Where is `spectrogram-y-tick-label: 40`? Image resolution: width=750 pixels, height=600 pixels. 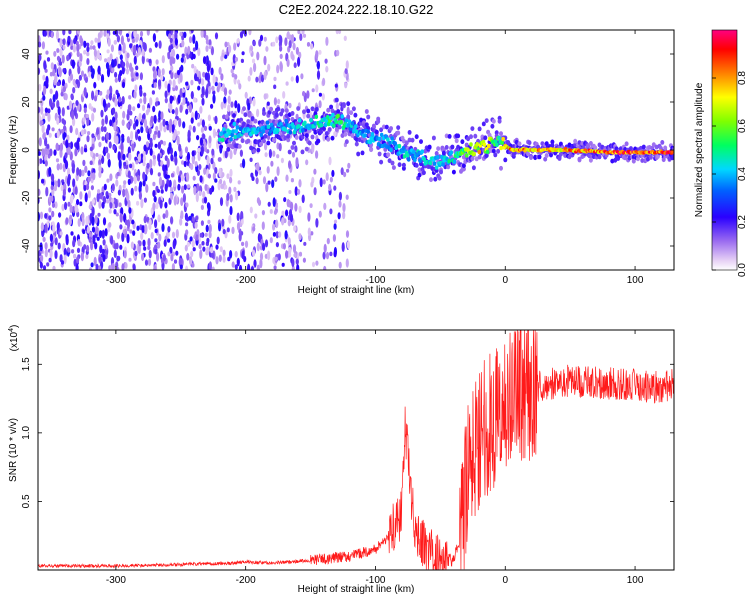
spectrogram-y-tick-label: 40 is located at coordinates (26, 54).